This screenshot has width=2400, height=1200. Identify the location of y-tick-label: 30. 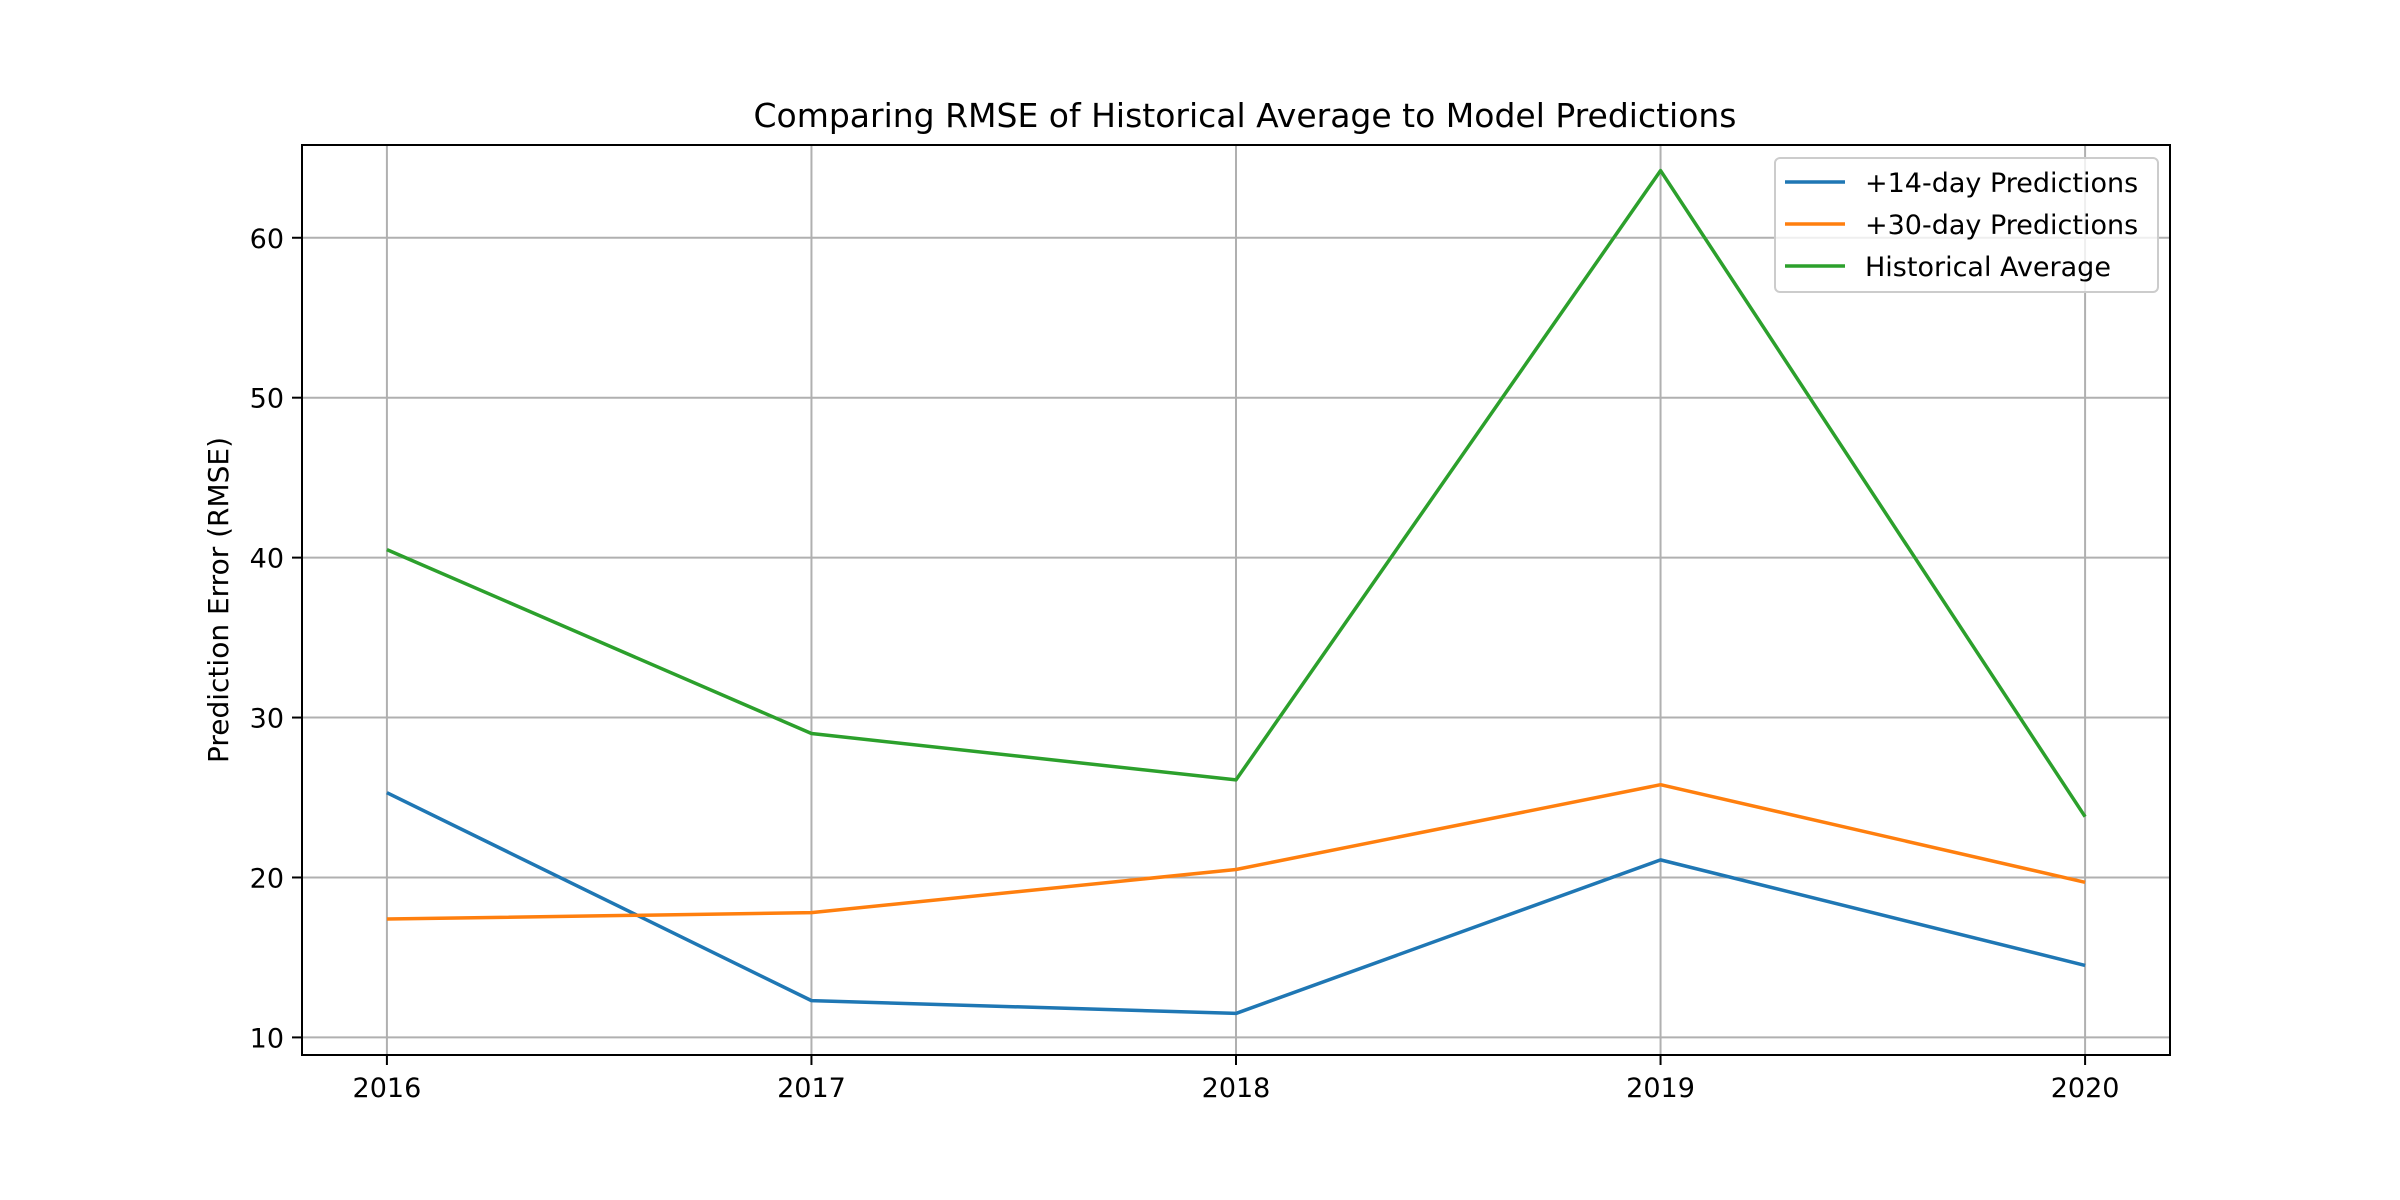
(267, 719).